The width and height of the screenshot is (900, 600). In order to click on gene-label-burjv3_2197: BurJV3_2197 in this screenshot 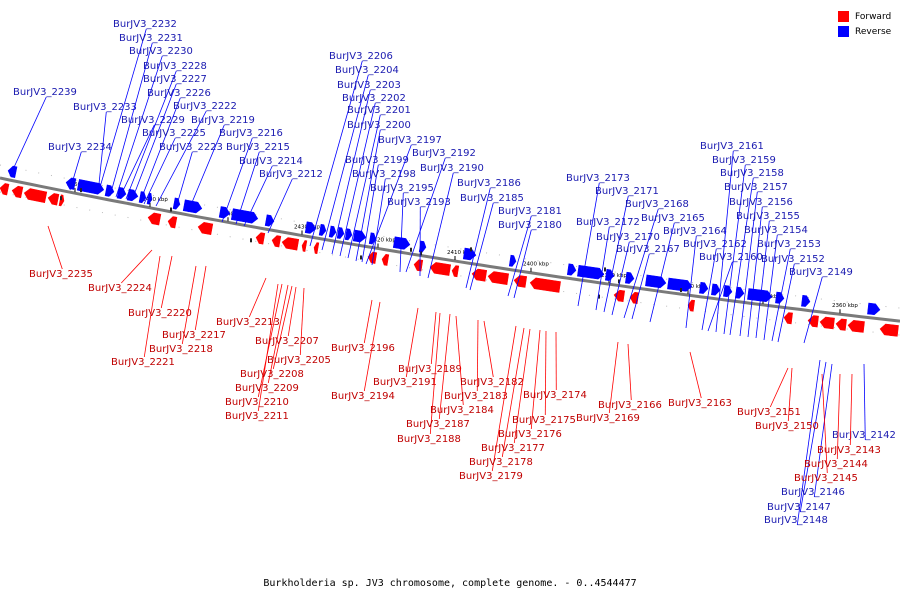, I will do `click(410, 140)`.